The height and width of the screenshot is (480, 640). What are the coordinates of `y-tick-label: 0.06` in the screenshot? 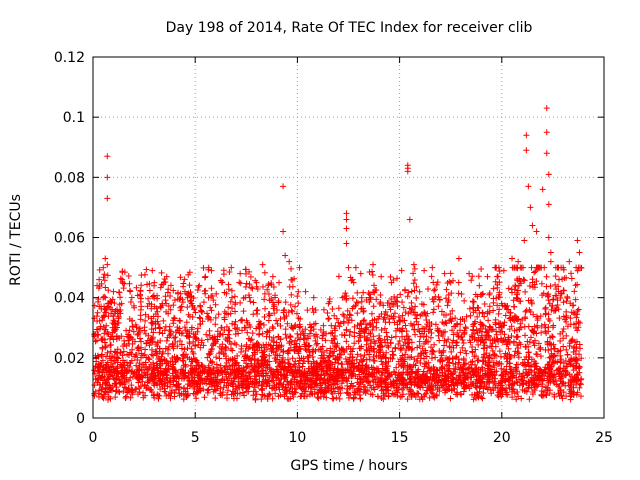 It's located at (69, 239).